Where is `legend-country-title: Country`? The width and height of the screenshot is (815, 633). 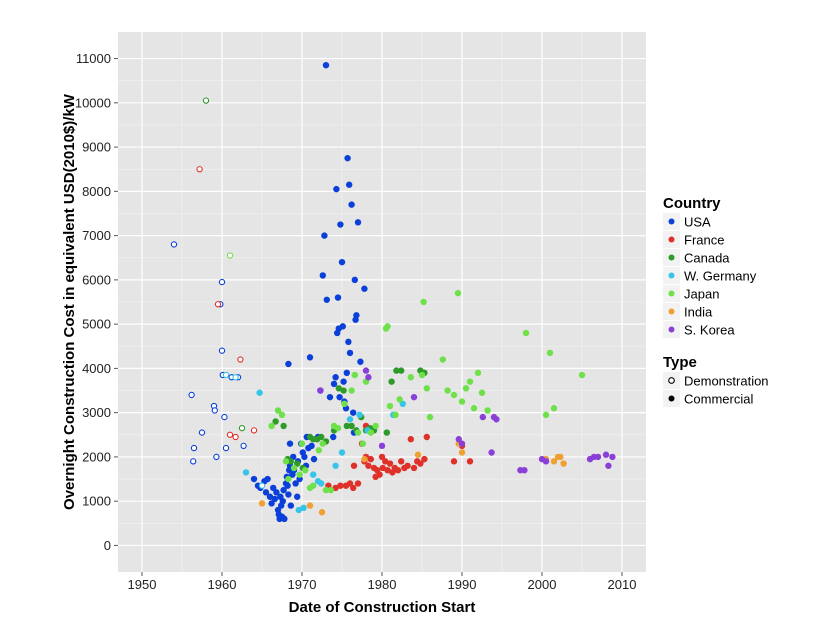 legend-country-title: Country is located at coordinates (692, 203).